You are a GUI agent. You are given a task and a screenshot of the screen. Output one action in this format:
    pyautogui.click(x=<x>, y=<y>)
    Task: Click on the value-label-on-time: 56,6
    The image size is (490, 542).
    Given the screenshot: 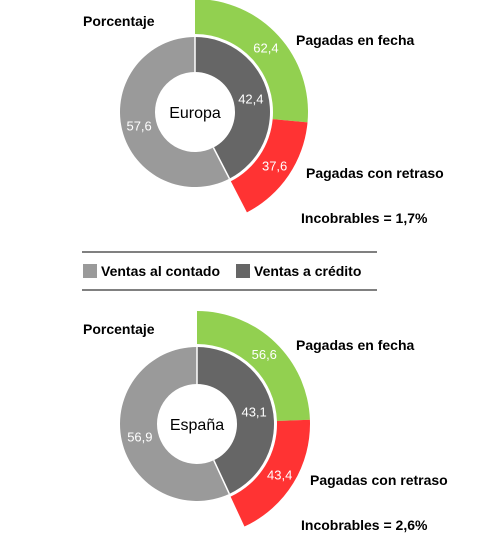 What is the action you would take?
    pyautogui.click(x=264, y=354)
    